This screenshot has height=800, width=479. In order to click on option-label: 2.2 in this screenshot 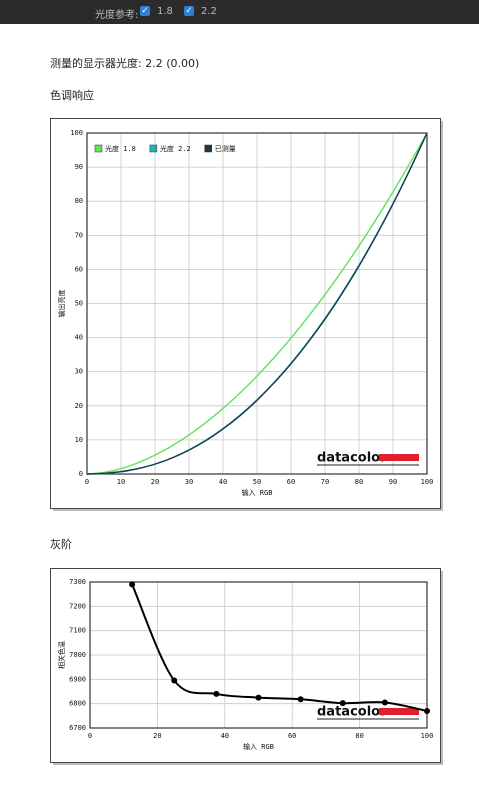, I will do `click(209, 11)`.